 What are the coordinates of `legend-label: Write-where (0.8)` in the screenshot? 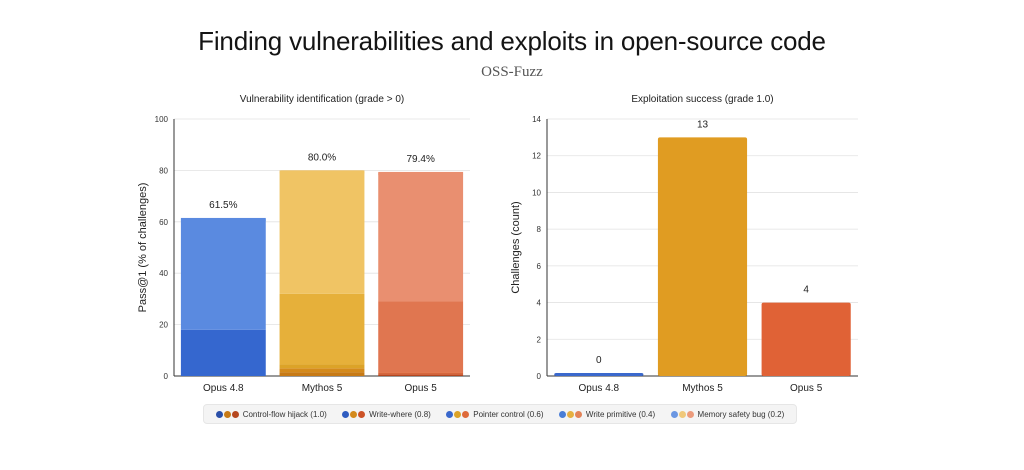 It's located at (400, 414).